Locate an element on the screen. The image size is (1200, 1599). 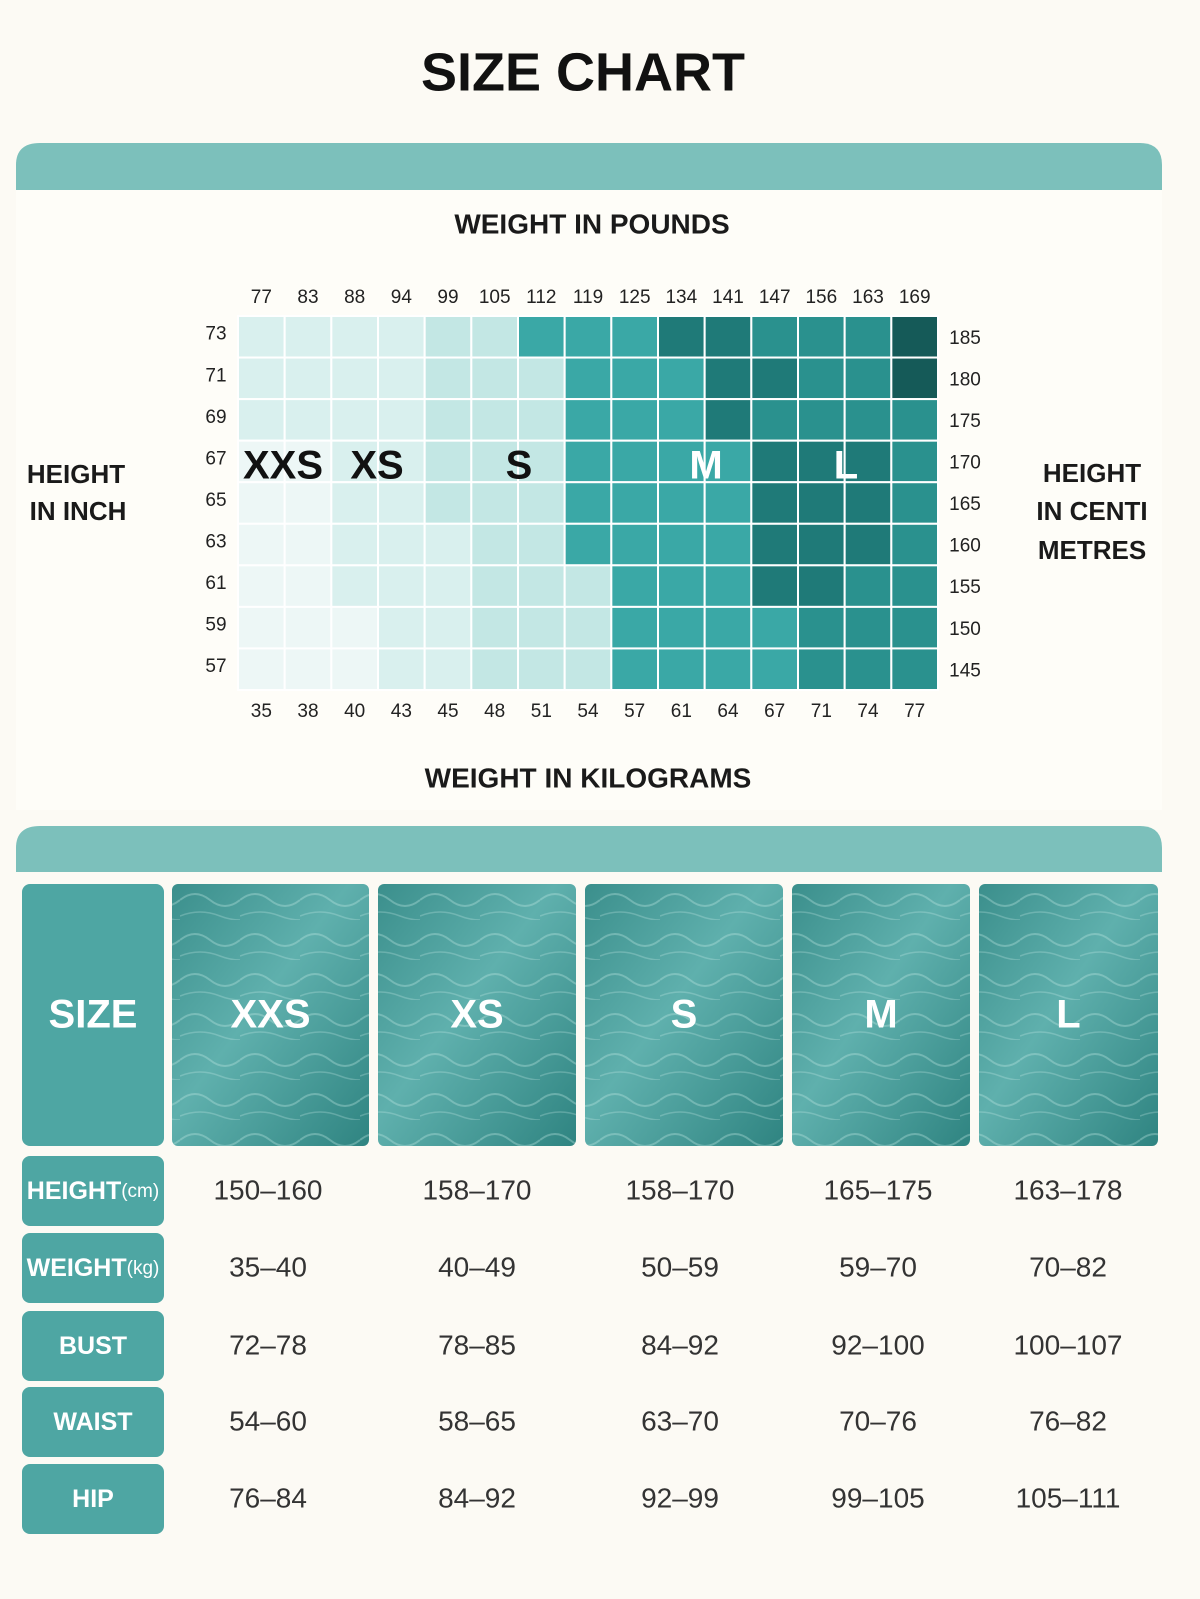
left-label: IN INCH is located at coordinates (78, 511).